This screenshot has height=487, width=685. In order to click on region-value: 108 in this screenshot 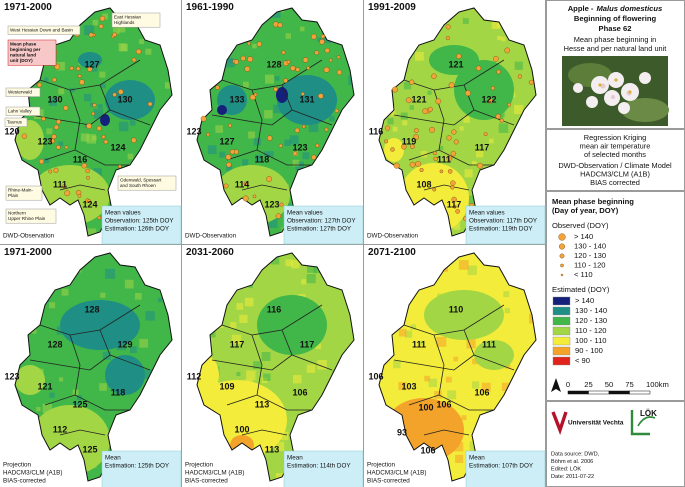, I will do `click(423, 184)`.